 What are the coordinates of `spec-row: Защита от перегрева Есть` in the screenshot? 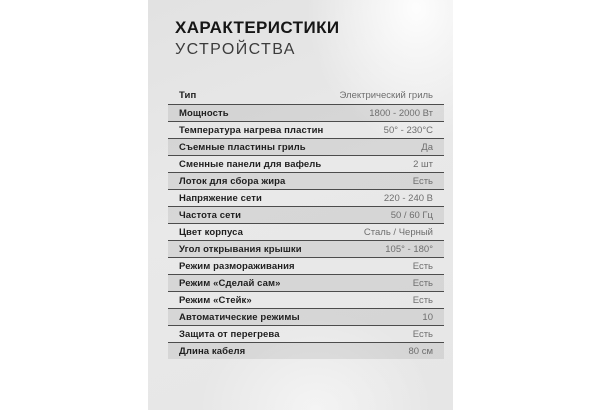 It's located at (306, 333).